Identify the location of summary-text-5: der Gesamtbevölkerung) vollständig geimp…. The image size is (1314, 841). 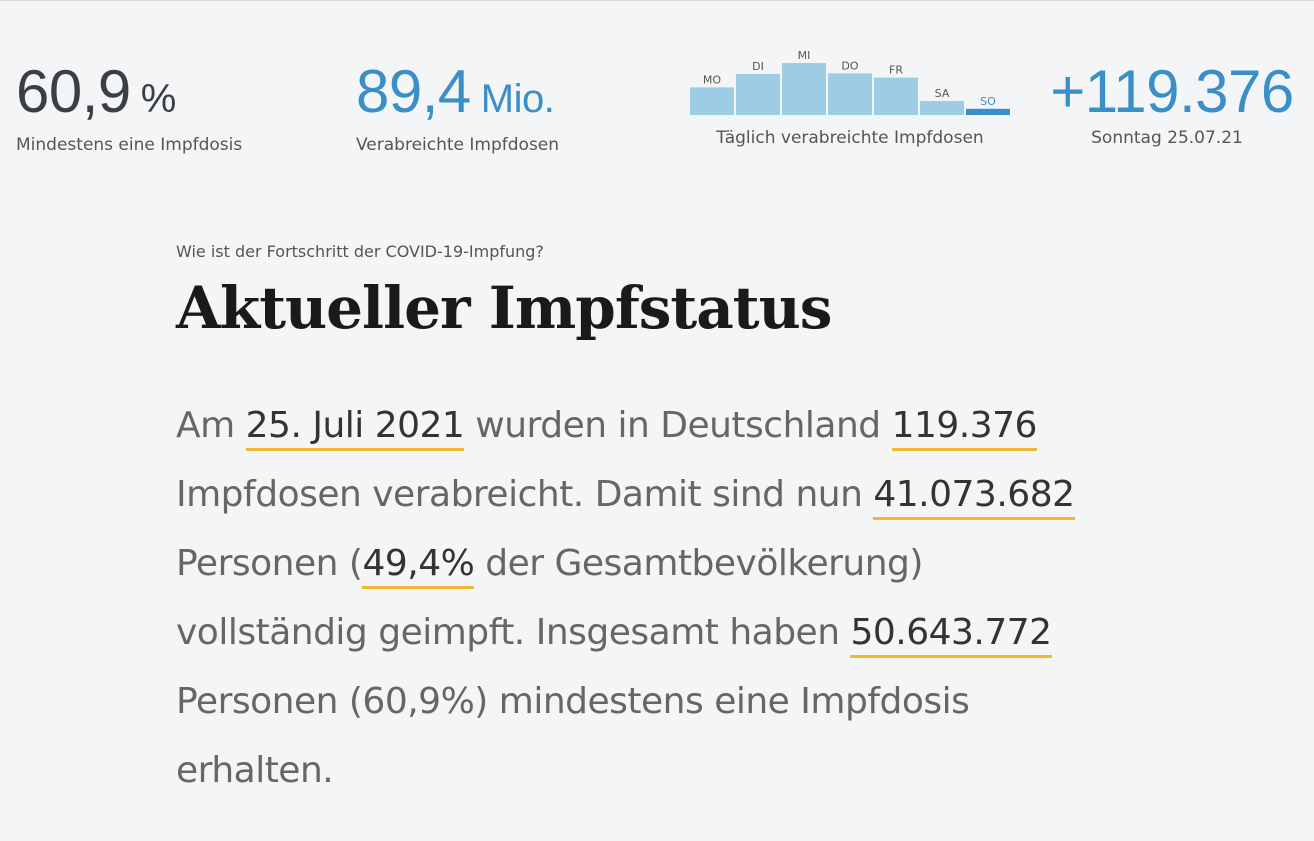
(549, 598).